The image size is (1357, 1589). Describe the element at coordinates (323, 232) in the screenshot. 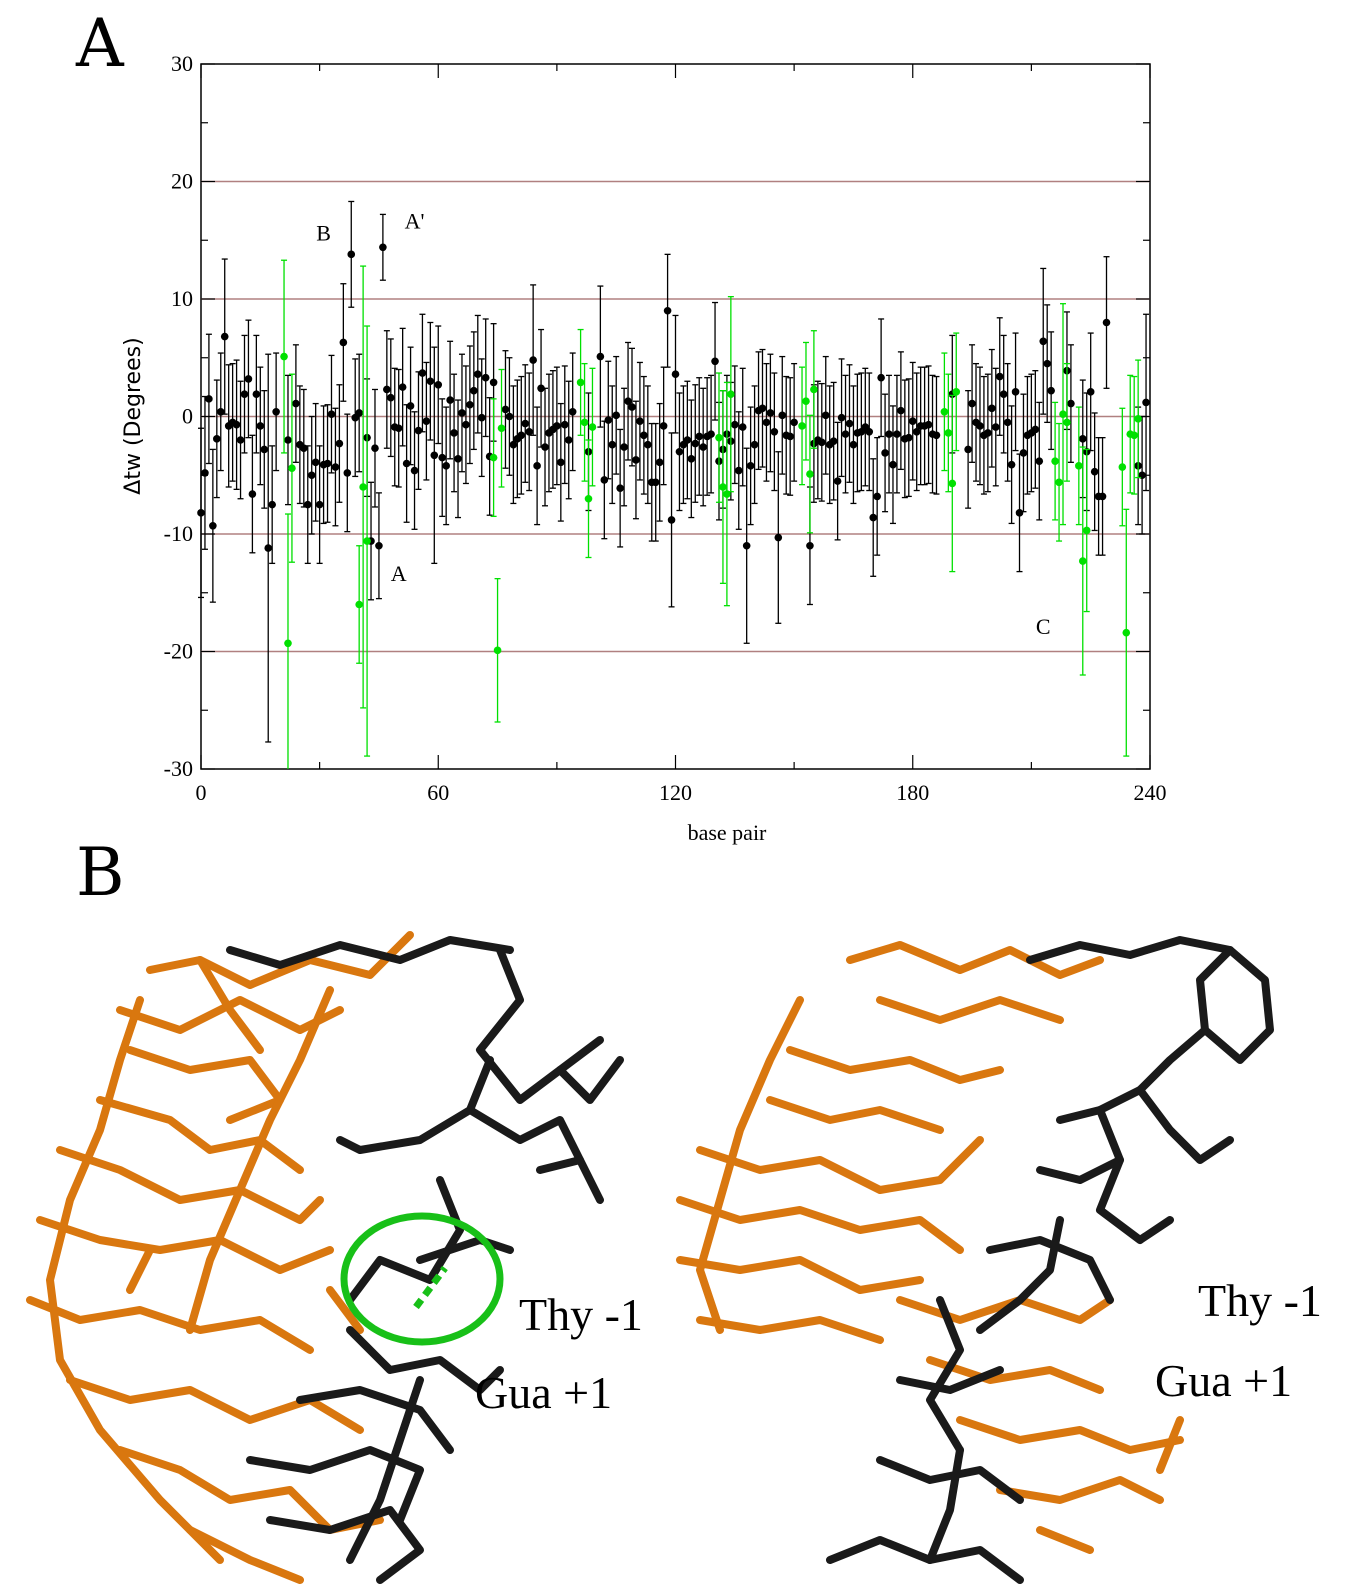

I see `annotation-label: B` at that location.